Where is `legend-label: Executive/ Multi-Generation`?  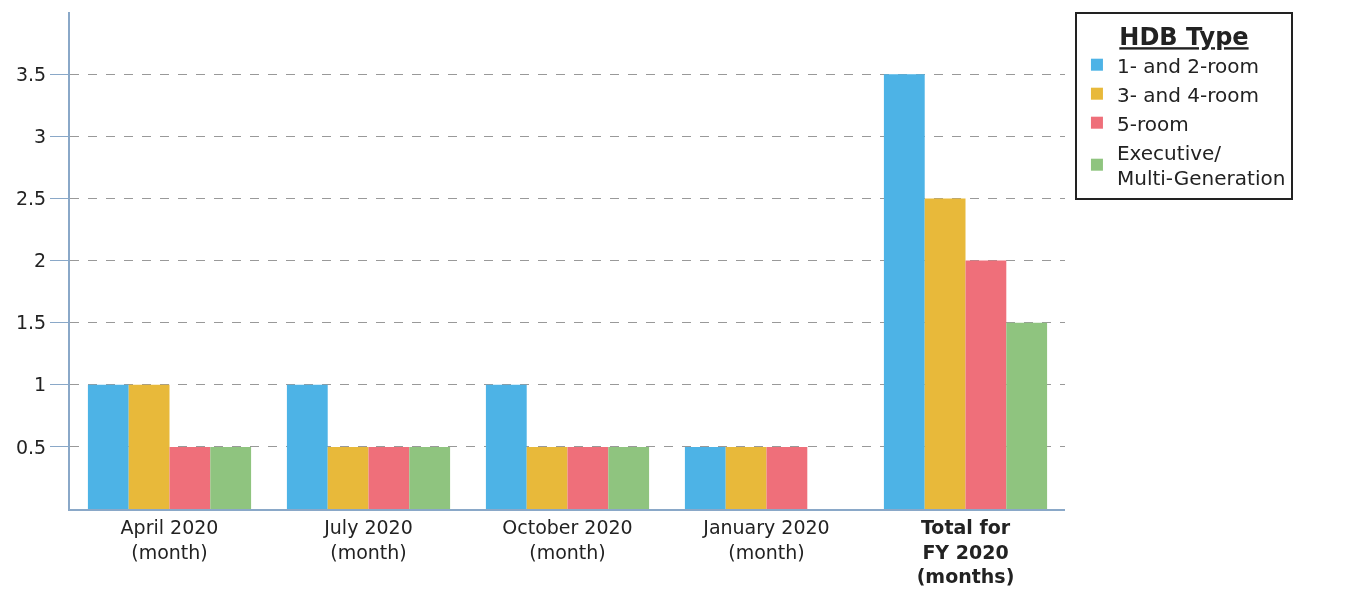 legend-label: Executive/ Multi-Generation is located at coordinates (1201, 165).